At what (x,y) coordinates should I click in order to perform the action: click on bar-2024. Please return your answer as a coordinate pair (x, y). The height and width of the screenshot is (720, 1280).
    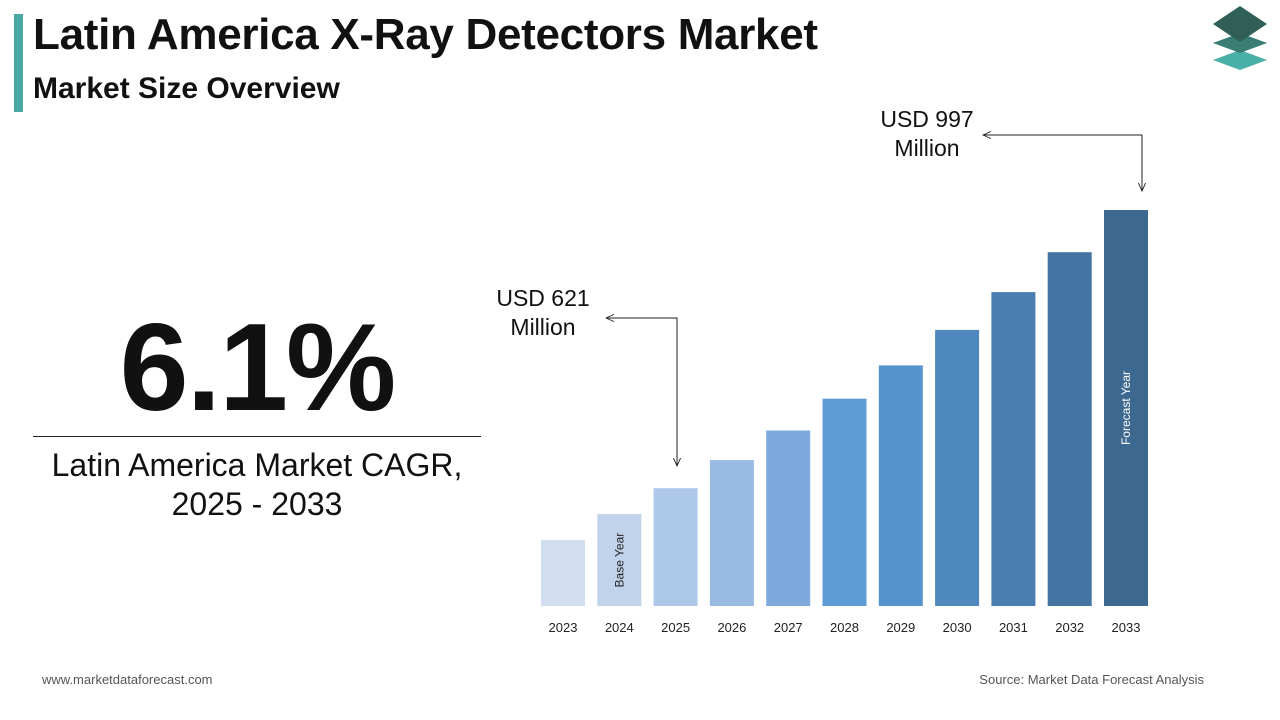
    Looking at the image, I should click on (619, 560).